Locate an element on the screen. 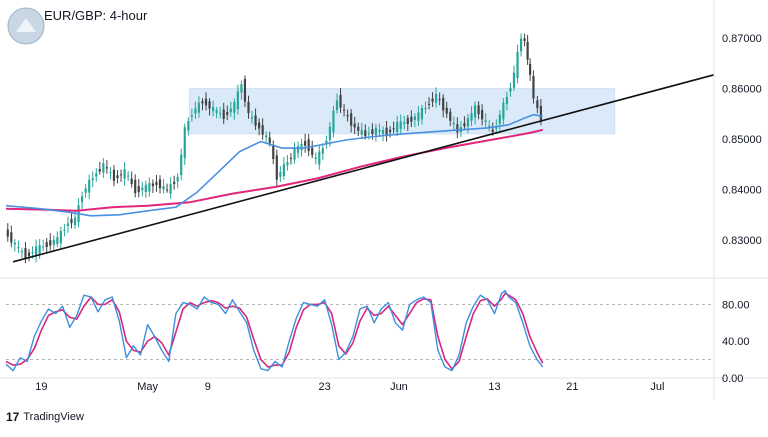  stochastic-d-line is located at coordinates (274, 331).